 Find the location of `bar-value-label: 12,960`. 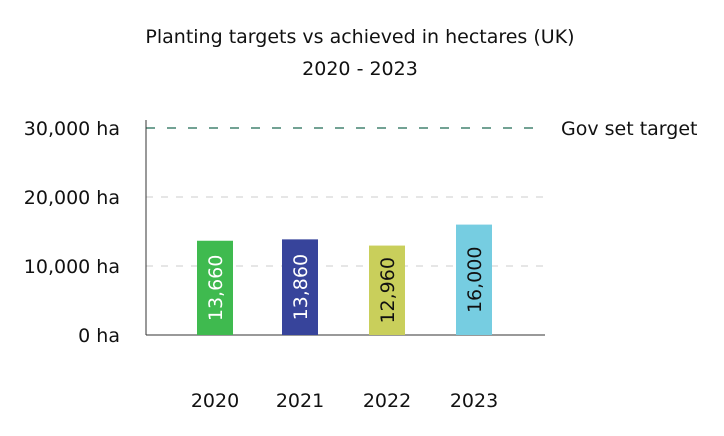

bar-value-label: 12,960 is located at coordinates (388, 290).